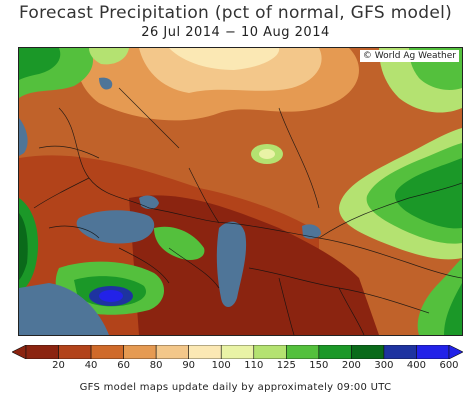 This screenshot has width=471, height=402. What do you see at coordinates (123, 365) in the screenshot?
I see `colorbar-tick-label: 60` at bounding box center [123, 365].